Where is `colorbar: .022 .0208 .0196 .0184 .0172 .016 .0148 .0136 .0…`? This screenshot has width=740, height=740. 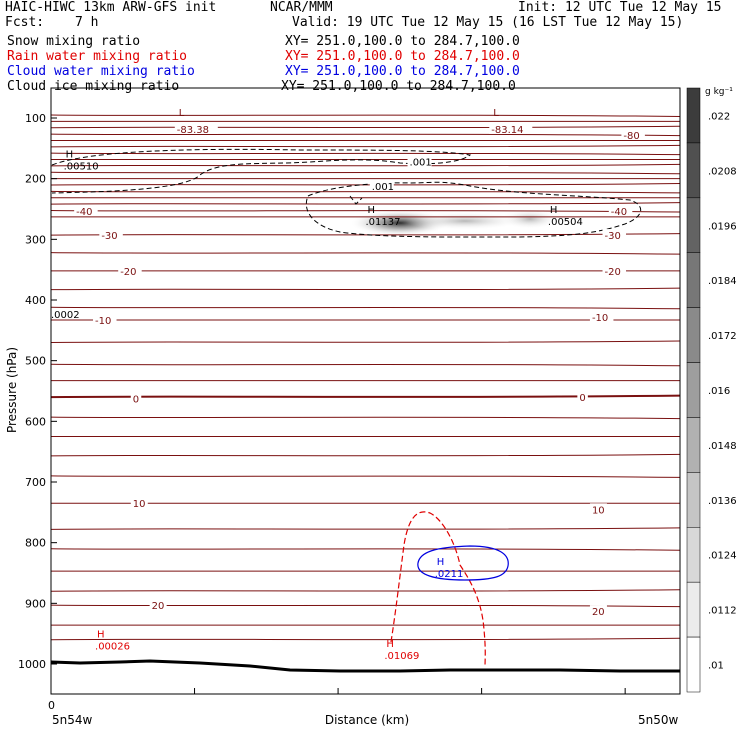 colorbar: .022 .0208 .0196 .0184 .0172 .016 .0148 .0136 .0… is located at coordinates (711, 390).